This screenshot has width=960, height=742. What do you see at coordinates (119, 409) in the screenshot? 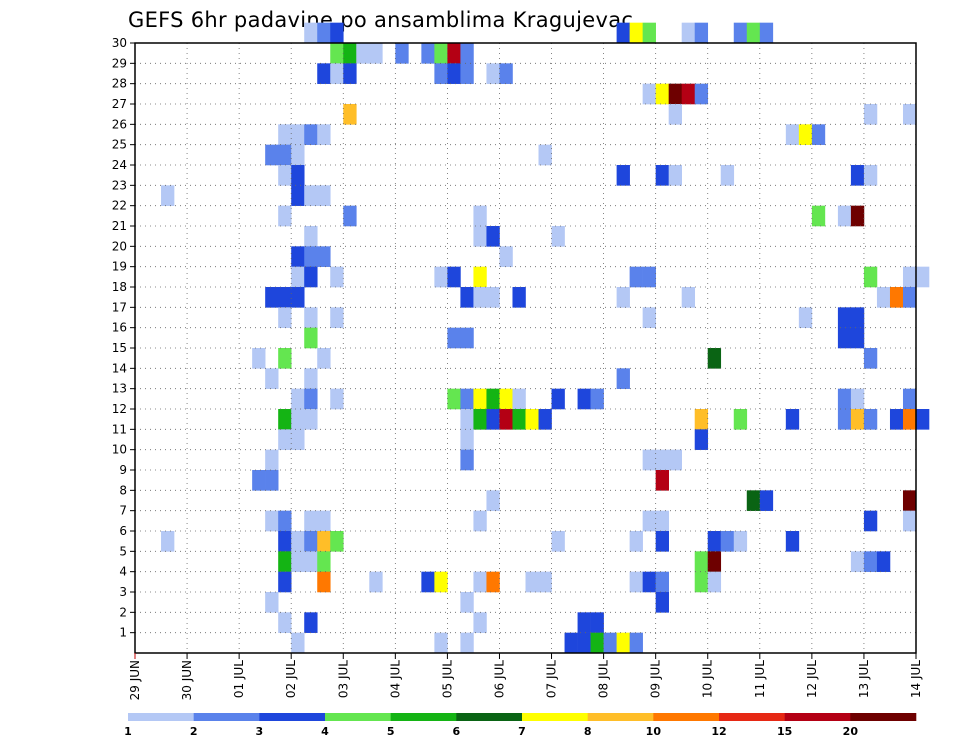
I see `y-tick-label: 12` at bounding box center [119, 409].